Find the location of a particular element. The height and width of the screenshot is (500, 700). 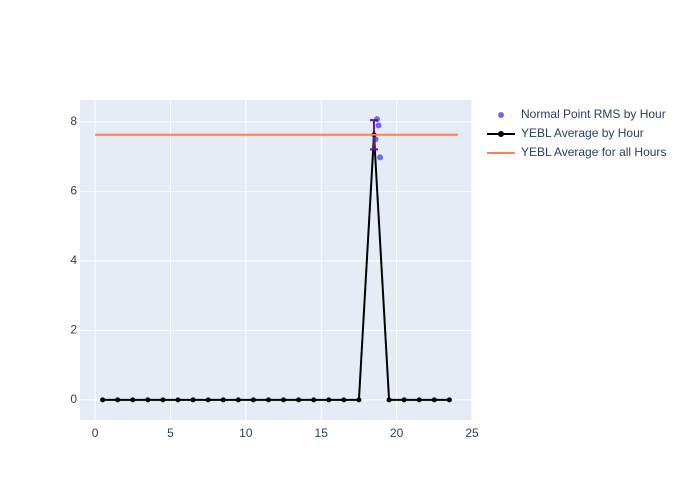

y-tick-label: 0 is located at coordinates (73, 399).